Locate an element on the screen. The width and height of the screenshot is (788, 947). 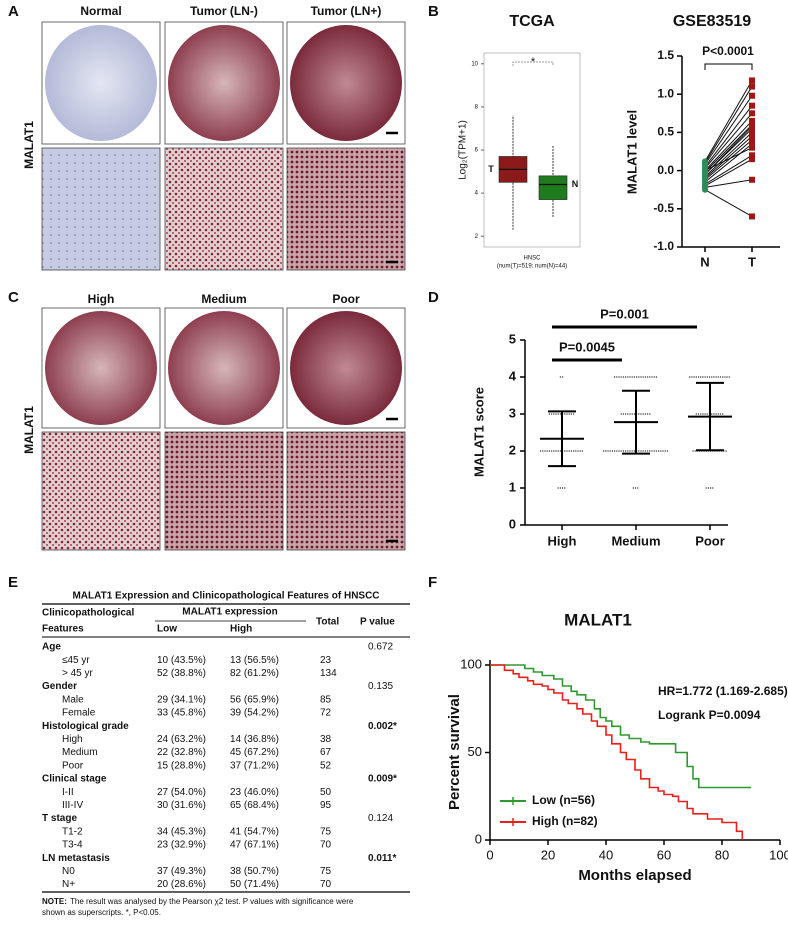
table-header: Total is located at coordinates (327, 622).